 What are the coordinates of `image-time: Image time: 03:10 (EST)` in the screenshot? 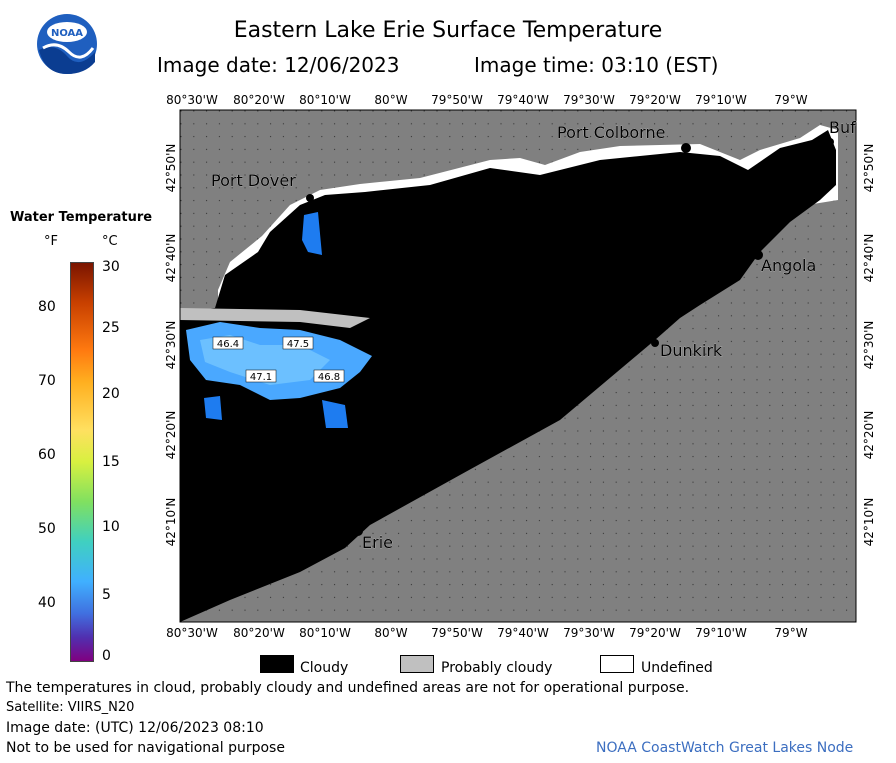 It's located at (596, 65).